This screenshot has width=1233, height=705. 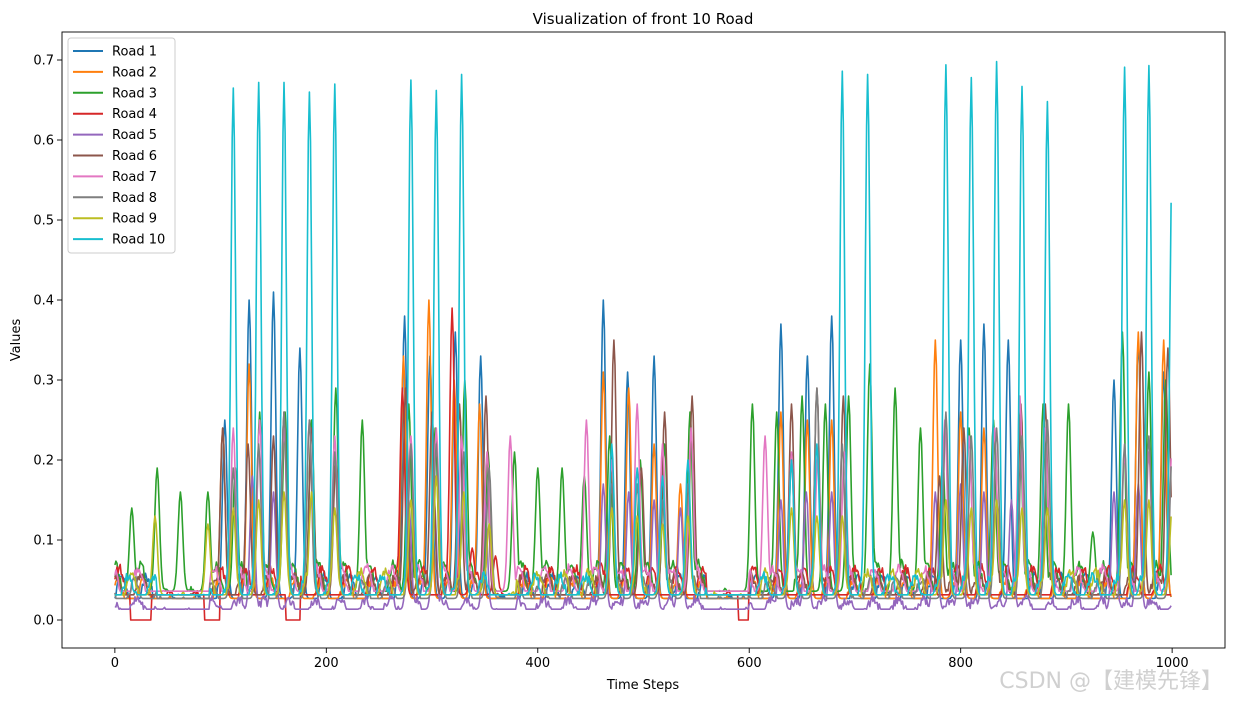 What do you see at coordinates (1172, 663) in the screenshot?
I see `x-tick-label: 1000` at bounding box center [1172, 663].